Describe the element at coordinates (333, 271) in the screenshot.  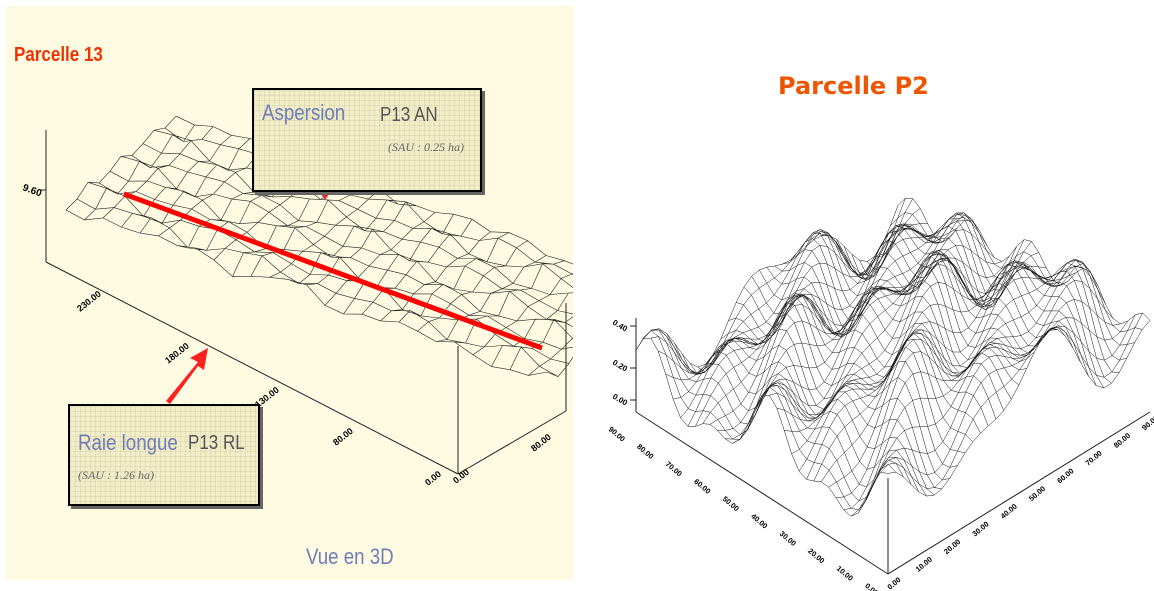
I see `left-marker-line` at that location.